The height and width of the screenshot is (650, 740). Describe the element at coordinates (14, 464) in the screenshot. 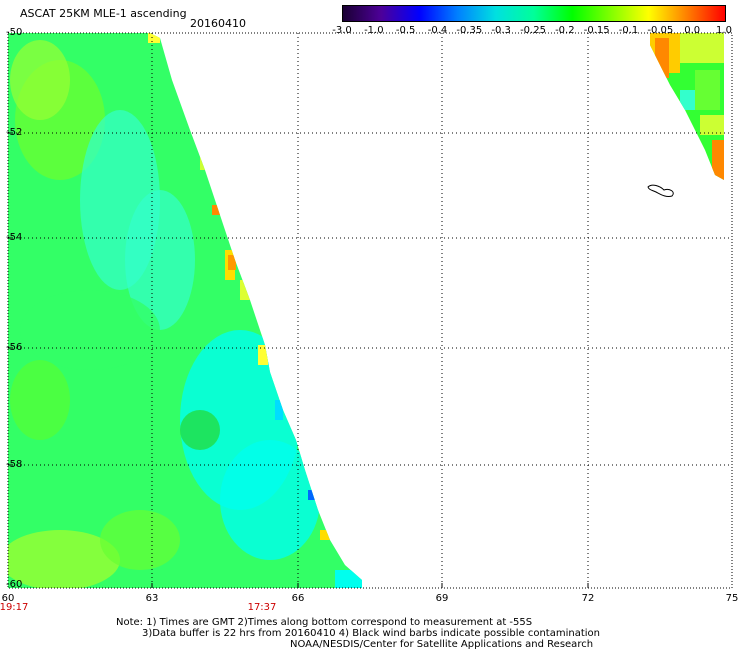

I see `y-label: -58` at that location.